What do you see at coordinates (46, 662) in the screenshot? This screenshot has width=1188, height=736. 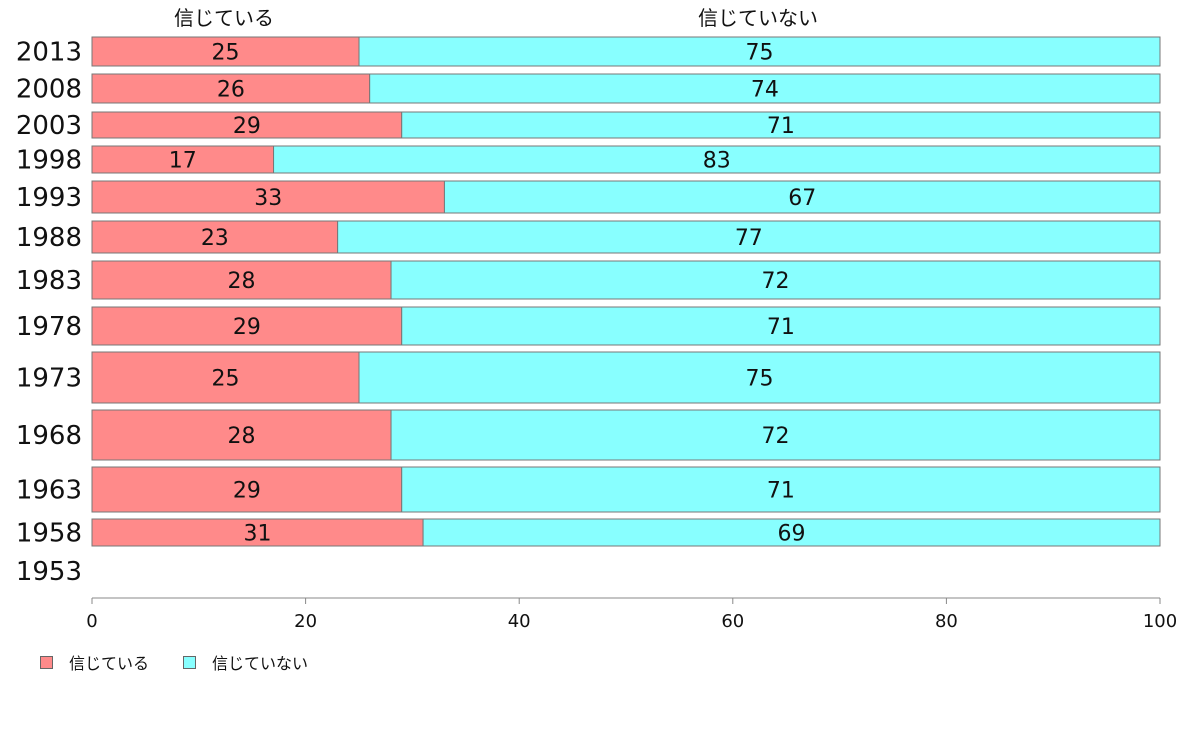 I see `legend-swatch-believe` at bounding box center [46, 662].